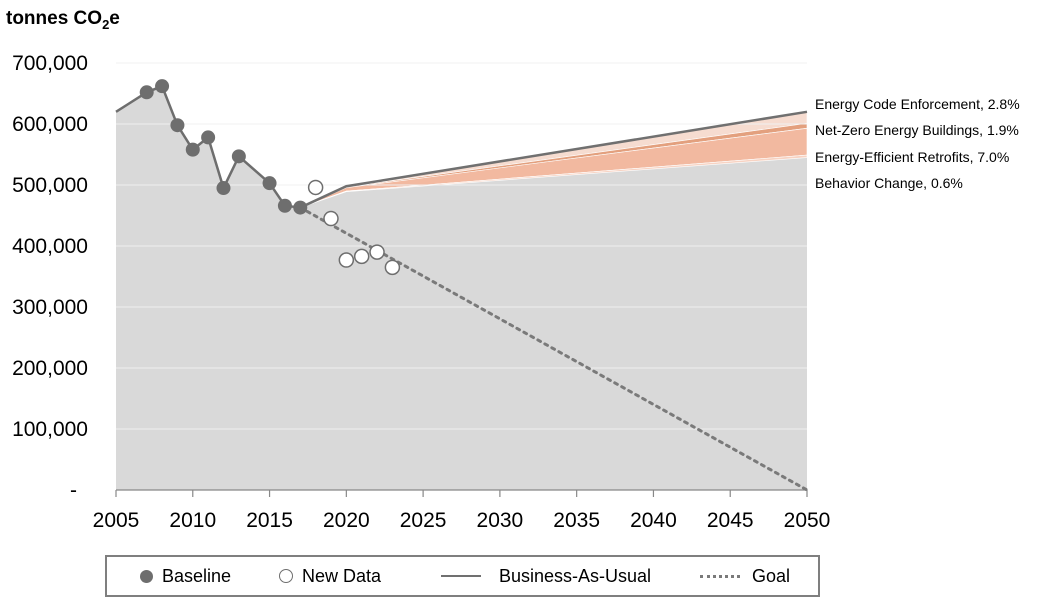 This screenshot has height=600, width=1050. What do you see at coordinates (116, 520) in the screenshot?
I see `x-tick-label: 2005` at bounding box center [116, 520].